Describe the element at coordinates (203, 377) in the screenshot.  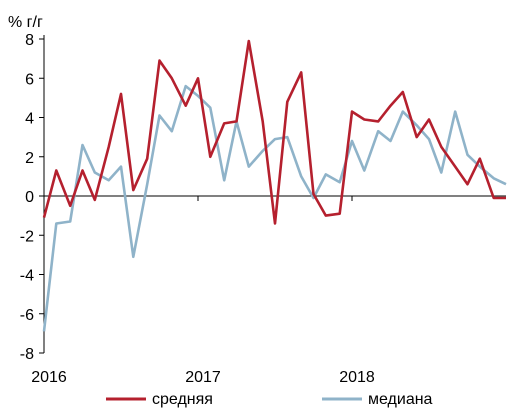
I see `x-tick-label: 2017` at that location.